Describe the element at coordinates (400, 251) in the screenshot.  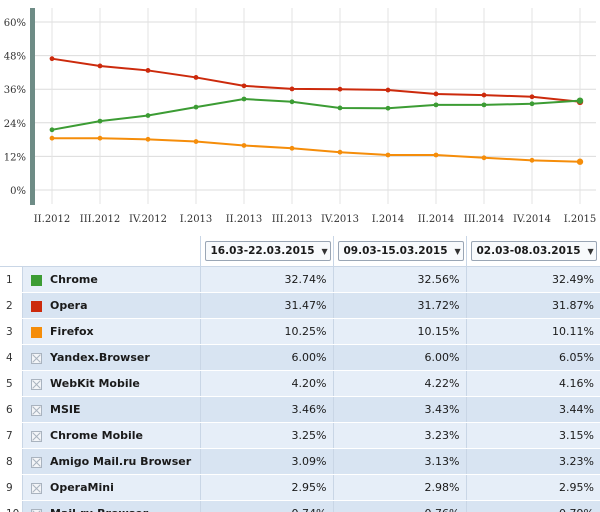
I see `period-select-2: 09.03-15.03.2015 ▼` at that location.